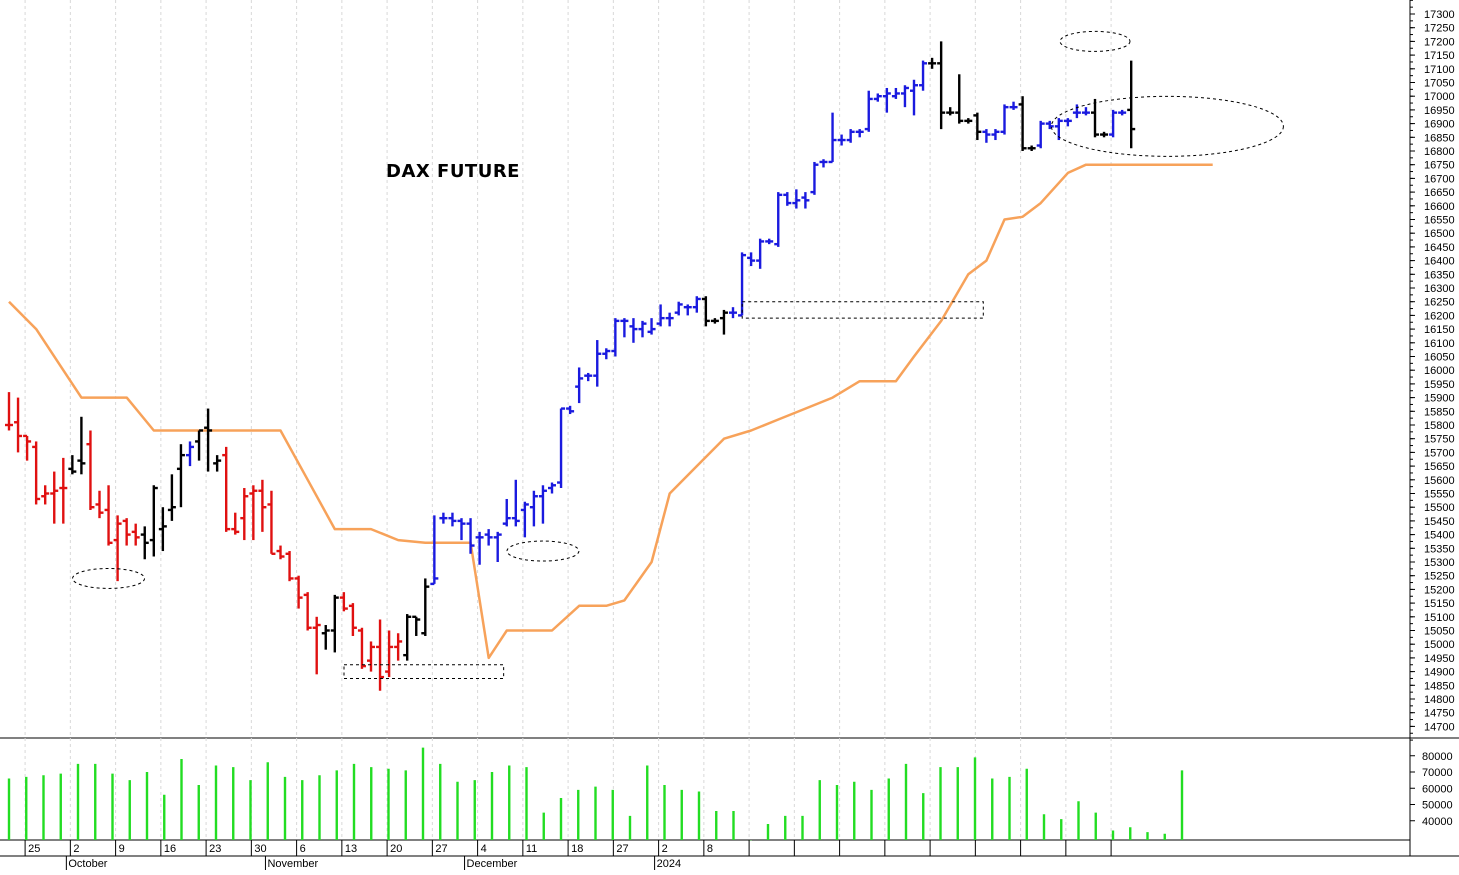 The height and width of the screenshot is (875, 1459). Describe the element at coordinates (303, 849) in the screenshot. I see `x-tick-label-7: 6` at that location.